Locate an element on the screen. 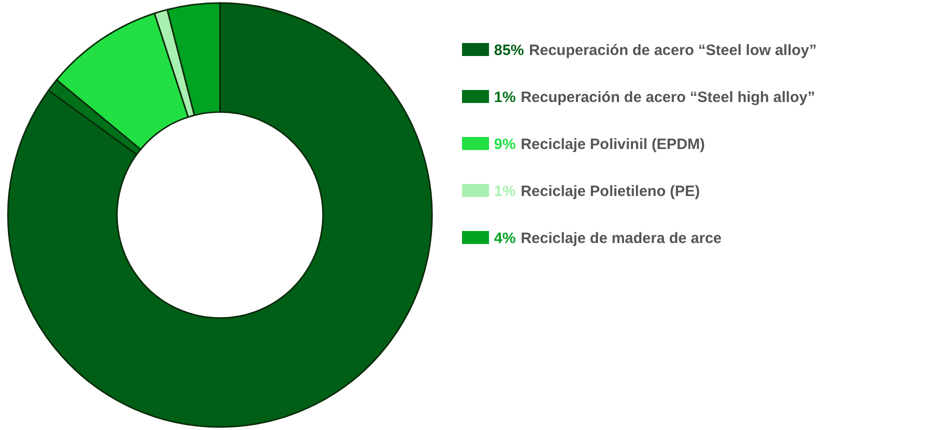 Image resolution: width=931 pixels, height=430 pixels. data-label: 9% is located at coordinates (505, 144).